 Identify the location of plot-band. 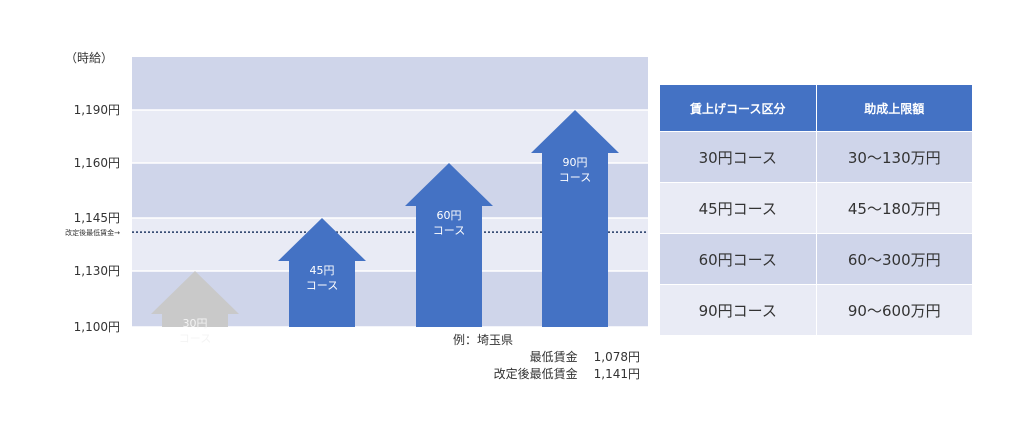
(390, 83).